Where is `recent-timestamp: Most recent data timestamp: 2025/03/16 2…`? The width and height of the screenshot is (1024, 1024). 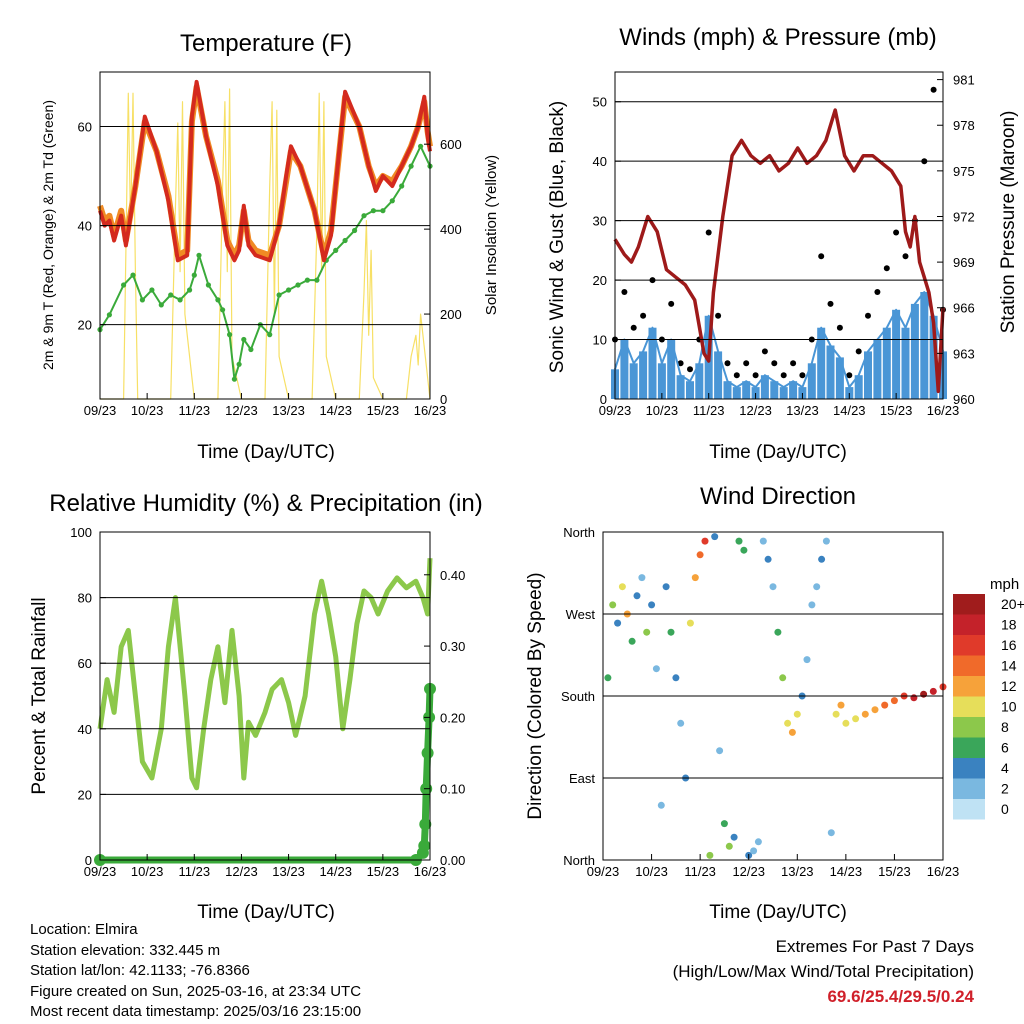 recent-timestamp: Most recent data timestamp: 2025/03/16 2… is located at coordinates (196, 1011).